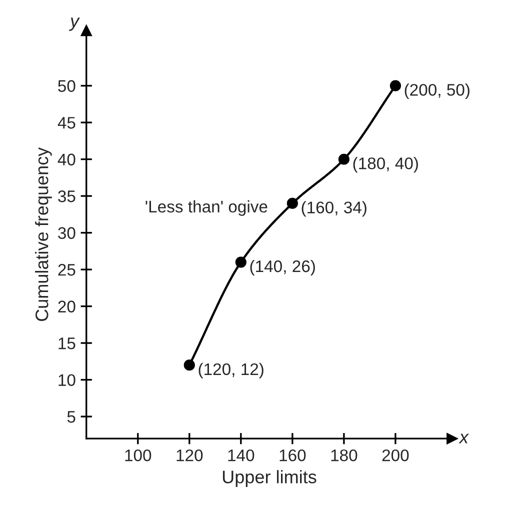 Image resolution: width=508 pixels, height=510 pixels. Describe the element at coordinates (189, 455) in the screenshot. I see `x-tick-label: 120` at that location.